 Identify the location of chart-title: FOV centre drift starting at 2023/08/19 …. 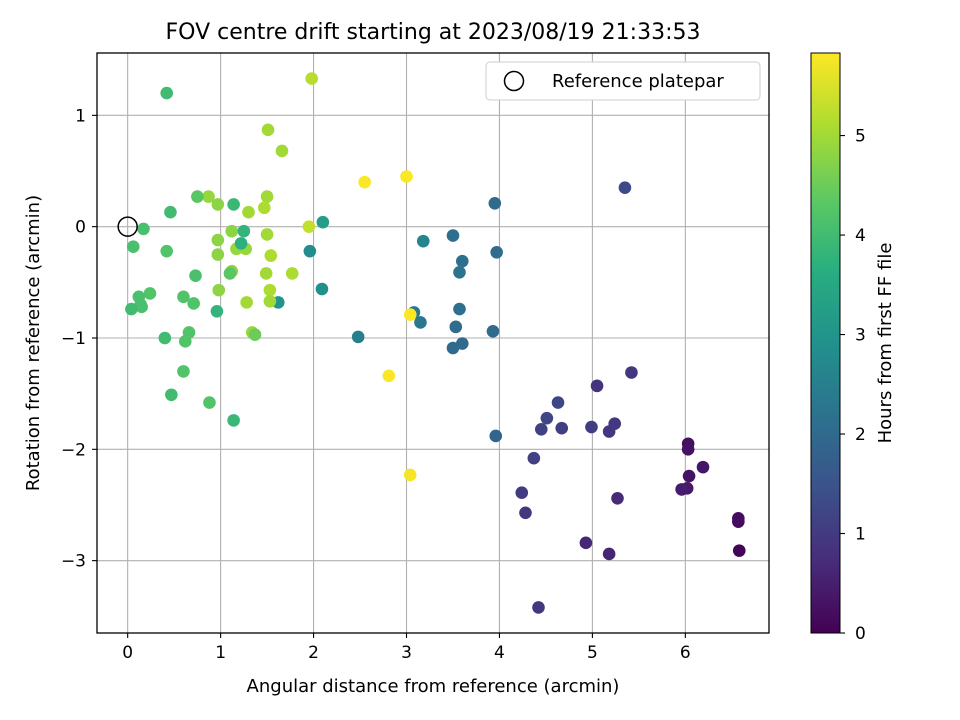
(433, 32).